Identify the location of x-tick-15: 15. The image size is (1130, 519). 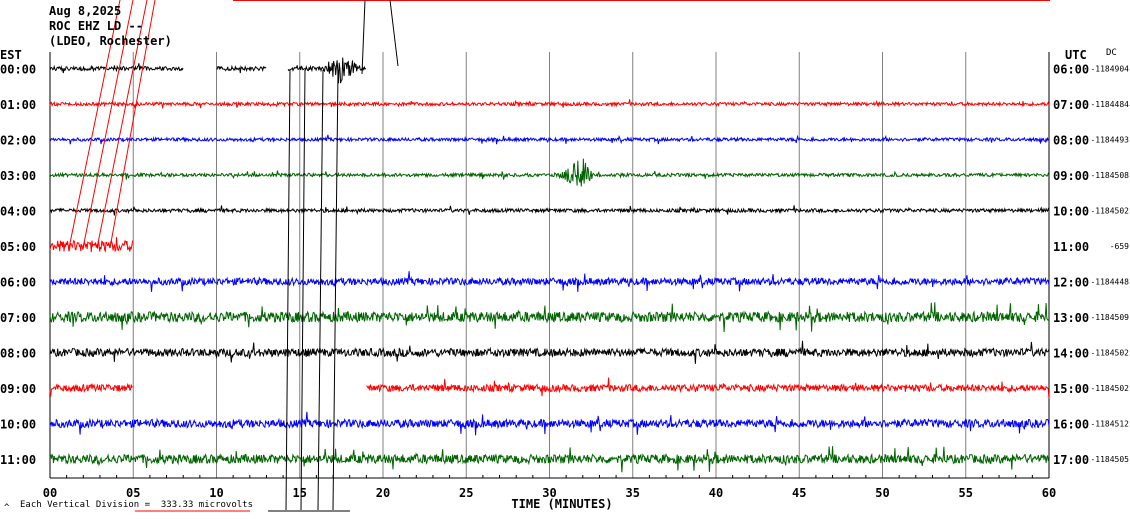
(300, 493).